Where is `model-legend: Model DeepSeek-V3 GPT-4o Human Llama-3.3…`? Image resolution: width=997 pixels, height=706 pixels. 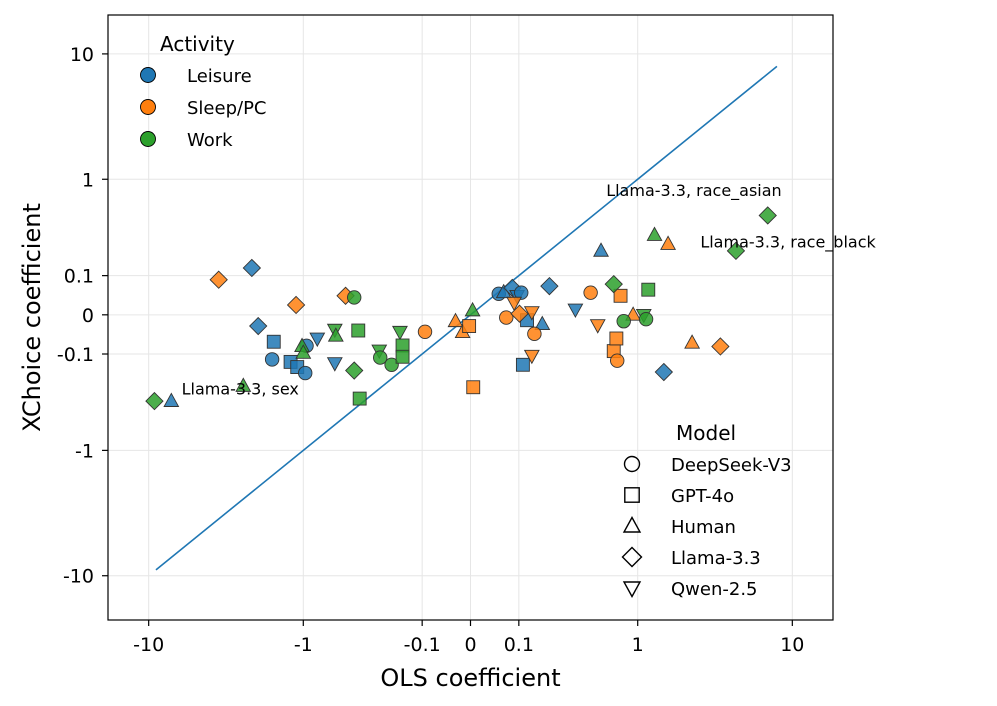 model-legend: Model DeepSeek-V3 GPT-4o Human Llama-3.3… is located at coordinates (706, 510).